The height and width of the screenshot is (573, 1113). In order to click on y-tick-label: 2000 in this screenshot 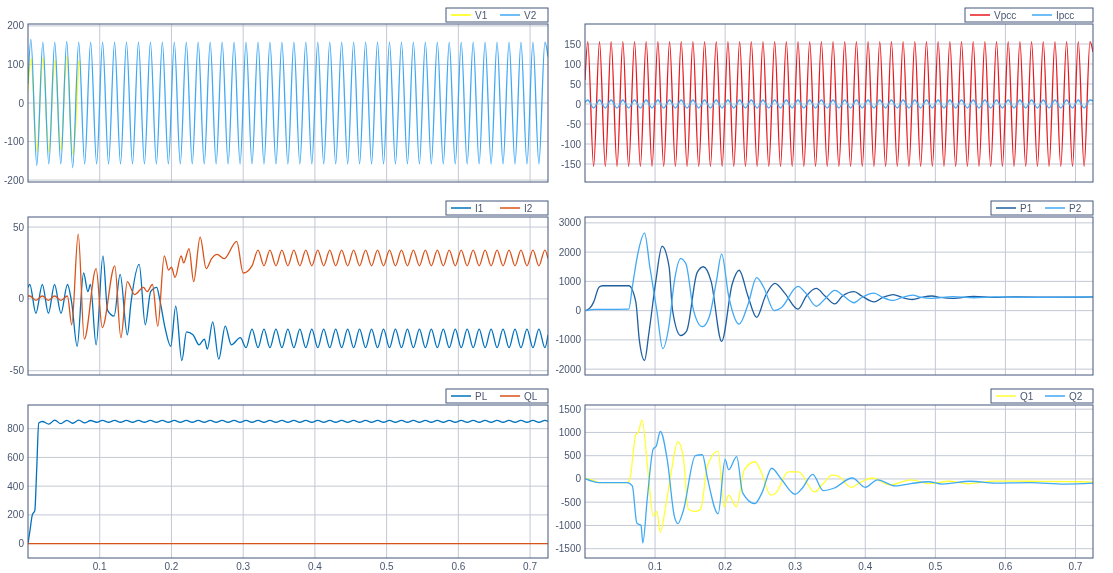, I will do `click(570, 252)`.